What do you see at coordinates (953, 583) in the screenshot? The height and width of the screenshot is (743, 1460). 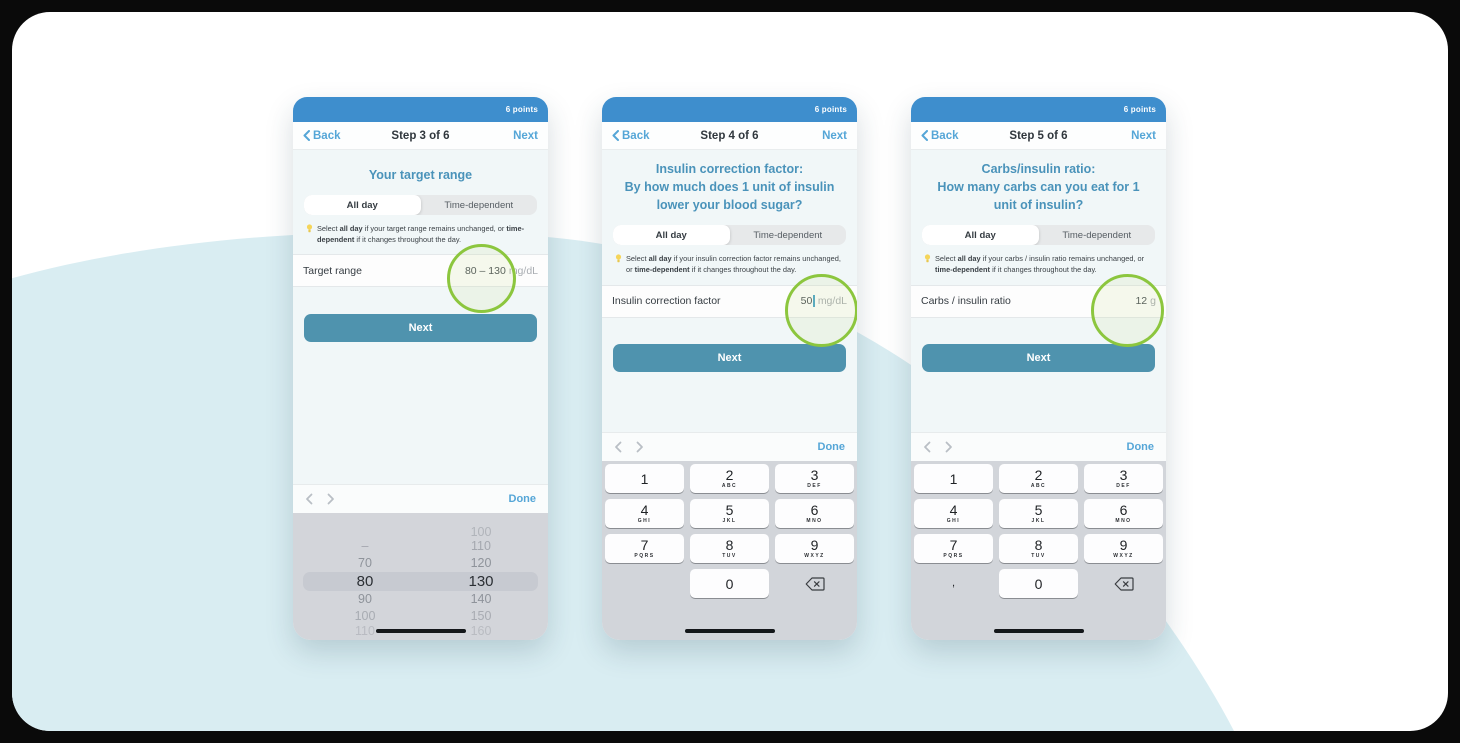 I see `key-comma: ,` at bounding box center [953, 583].